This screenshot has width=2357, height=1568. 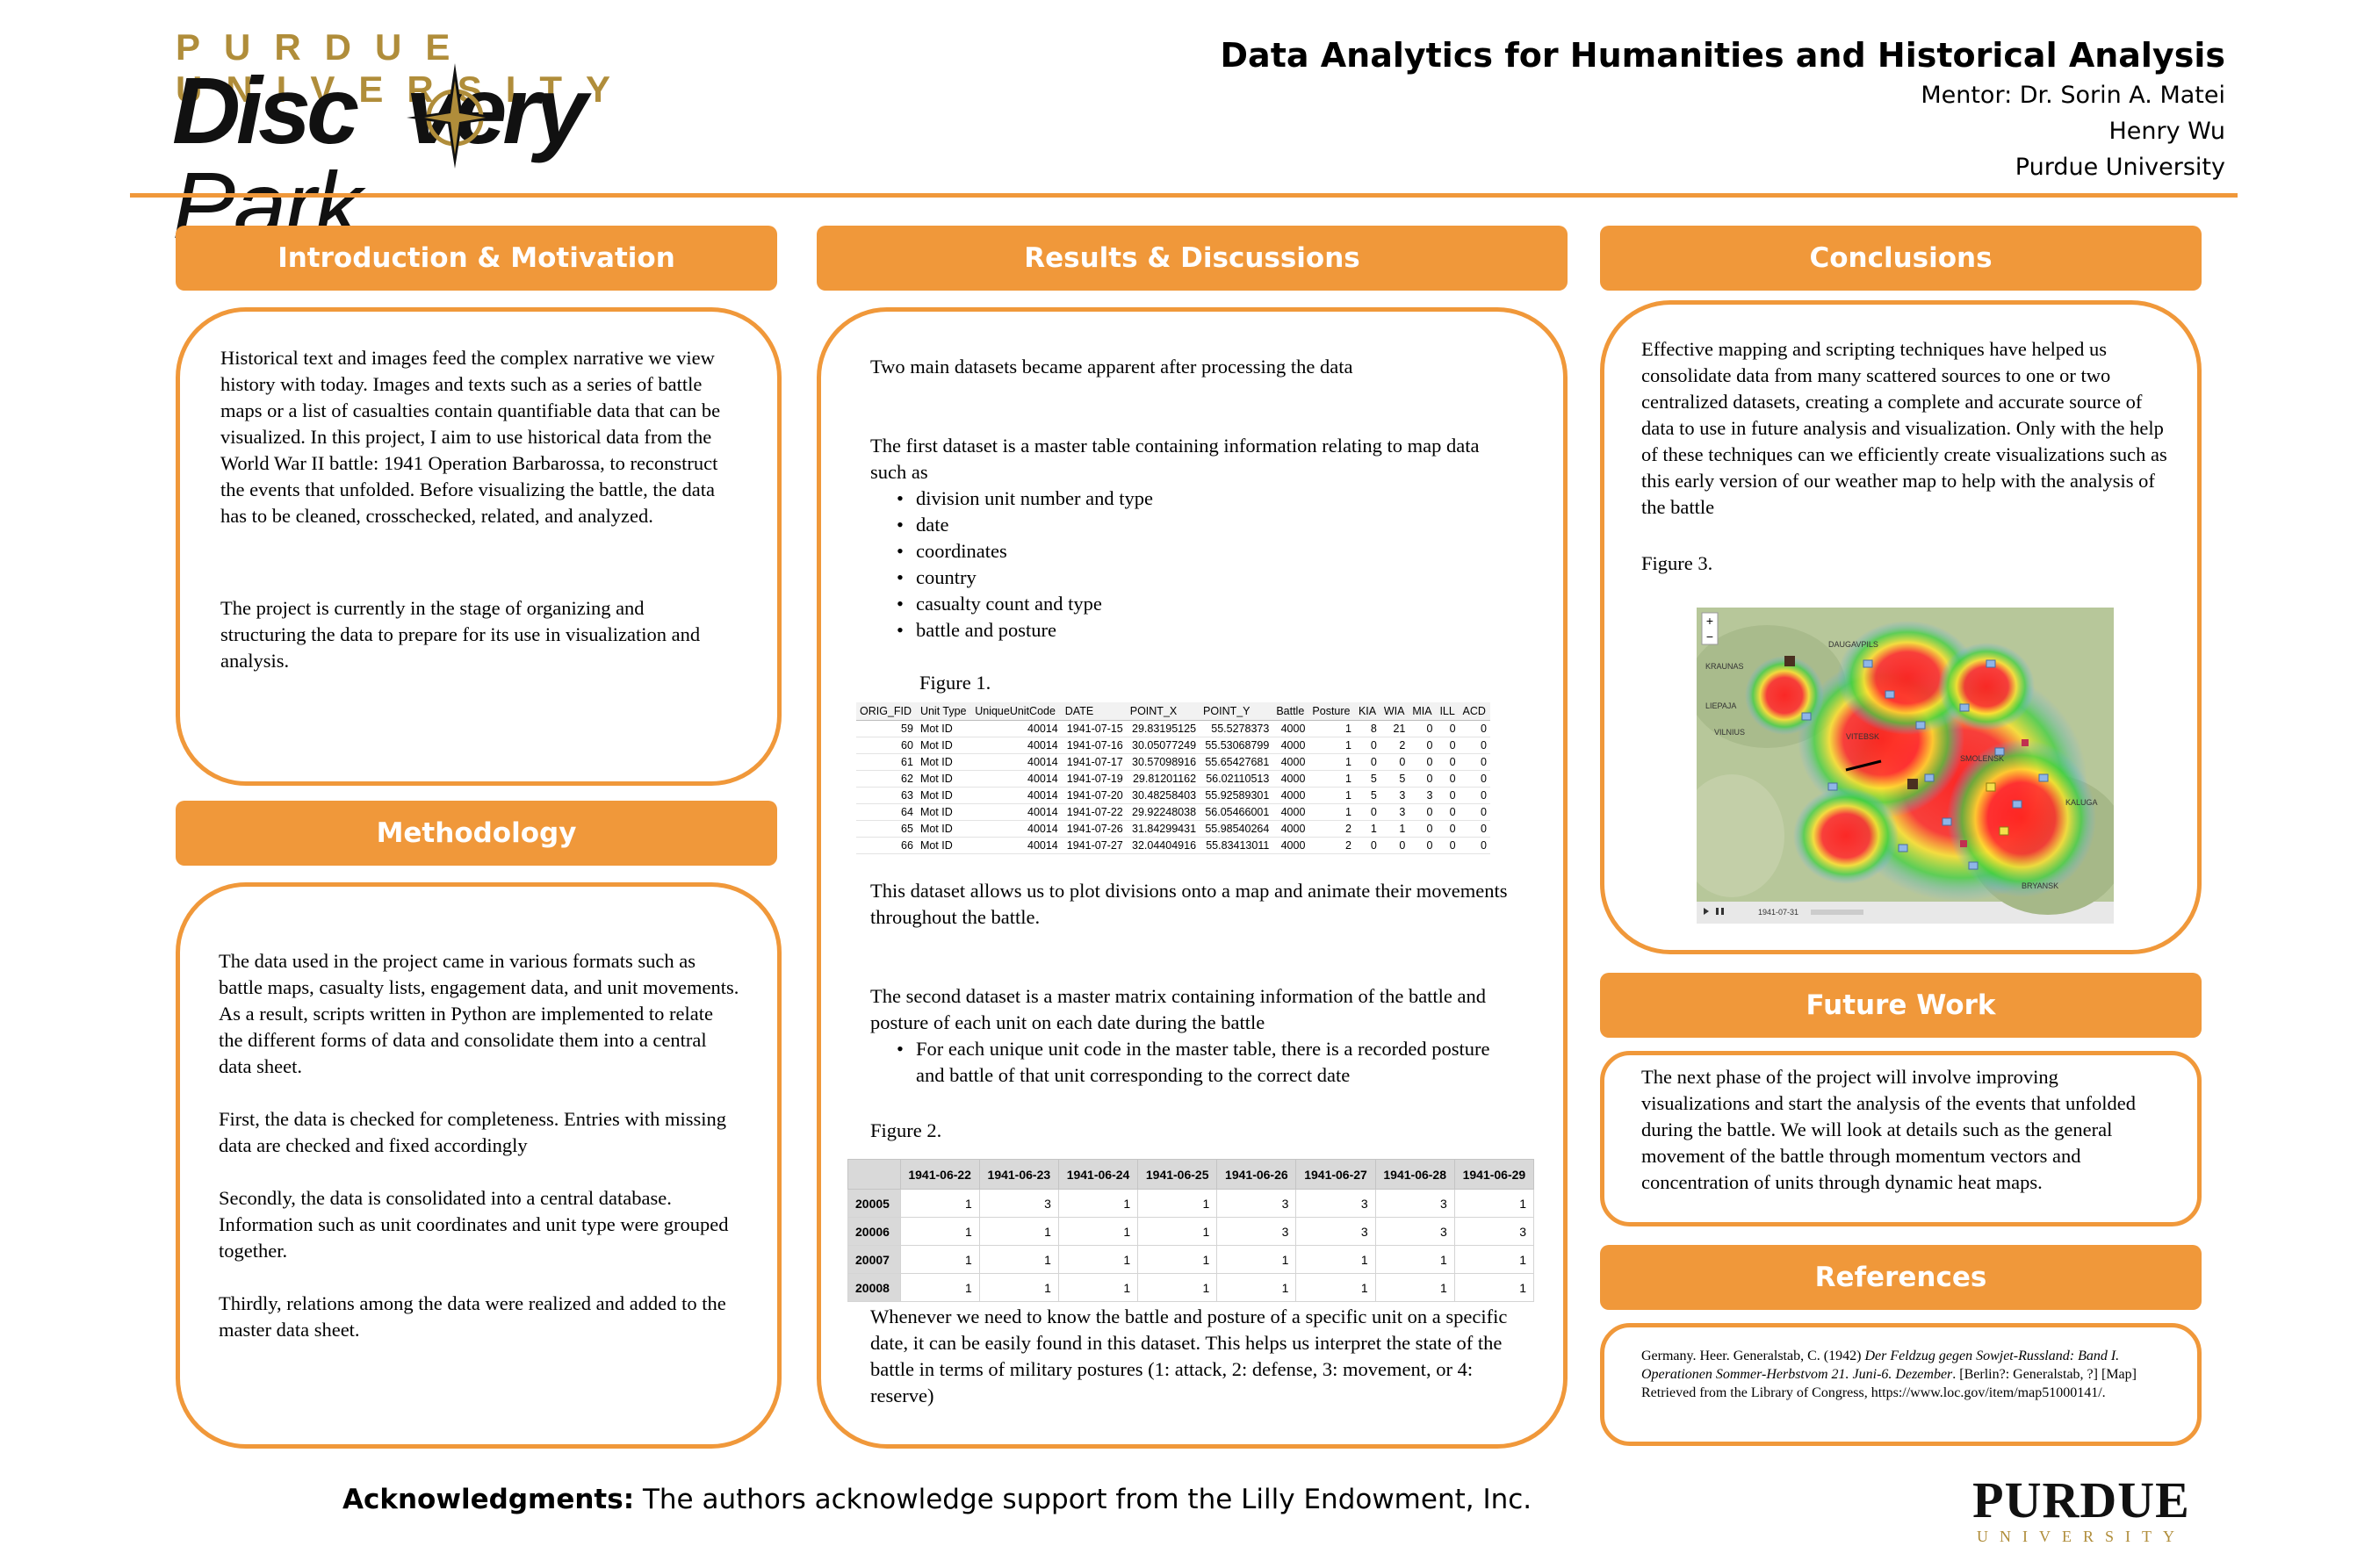 What do you see at coordinates (1474, 711) in the screenshot?
I see `table-header: ACD` at bounding box center [1474, 711].